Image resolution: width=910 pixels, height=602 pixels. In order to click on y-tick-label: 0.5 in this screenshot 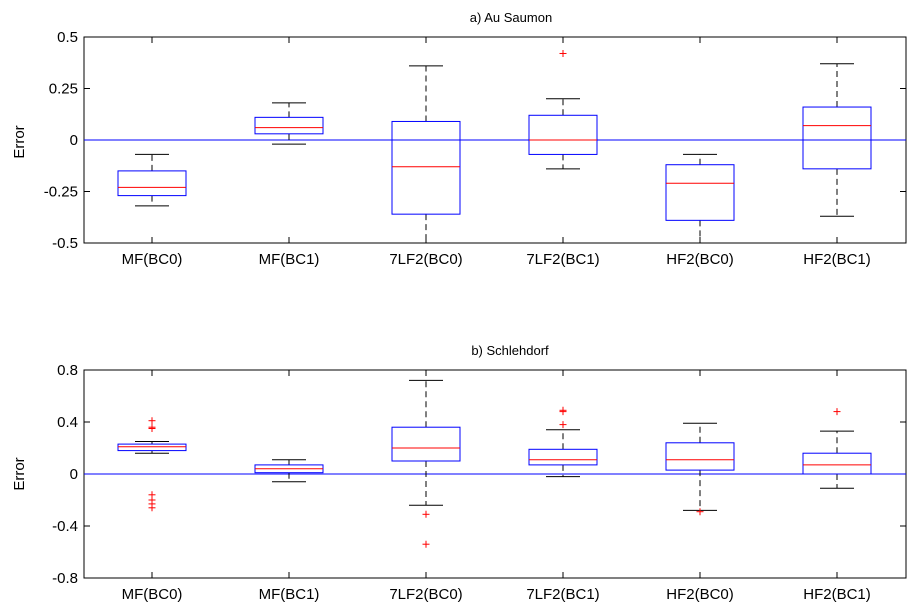, I will do `click(67, 37)`.